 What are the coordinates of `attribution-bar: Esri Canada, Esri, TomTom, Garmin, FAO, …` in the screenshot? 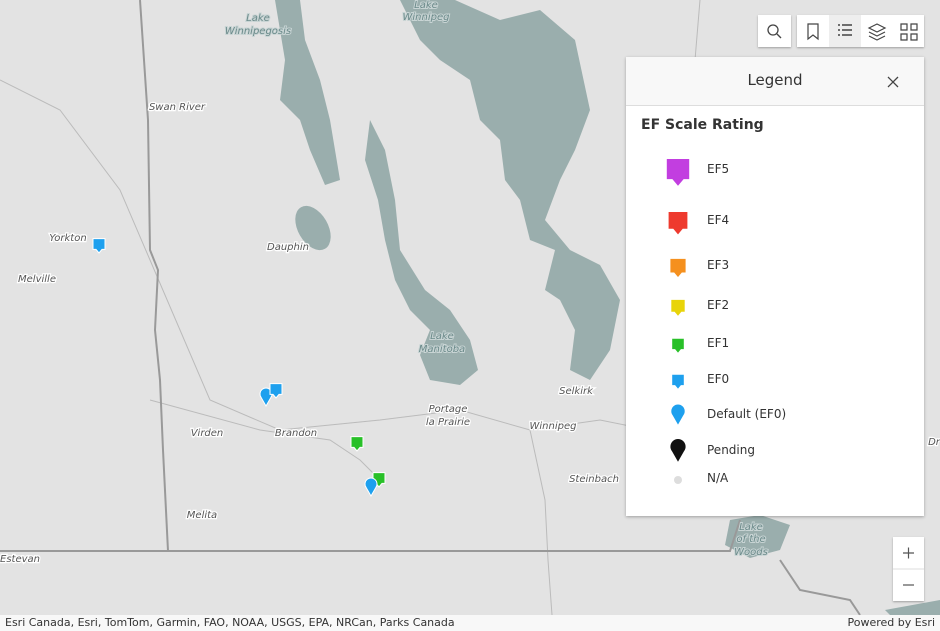 It's located at (470, 623).